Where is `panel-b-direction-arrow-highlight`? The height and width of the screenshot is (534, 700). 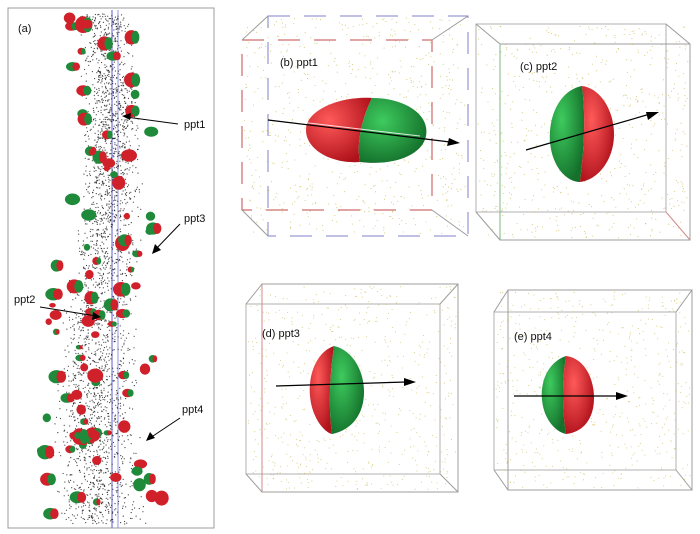 panel-b-direction-arrow-highlight is located at coordinates (360, 129).